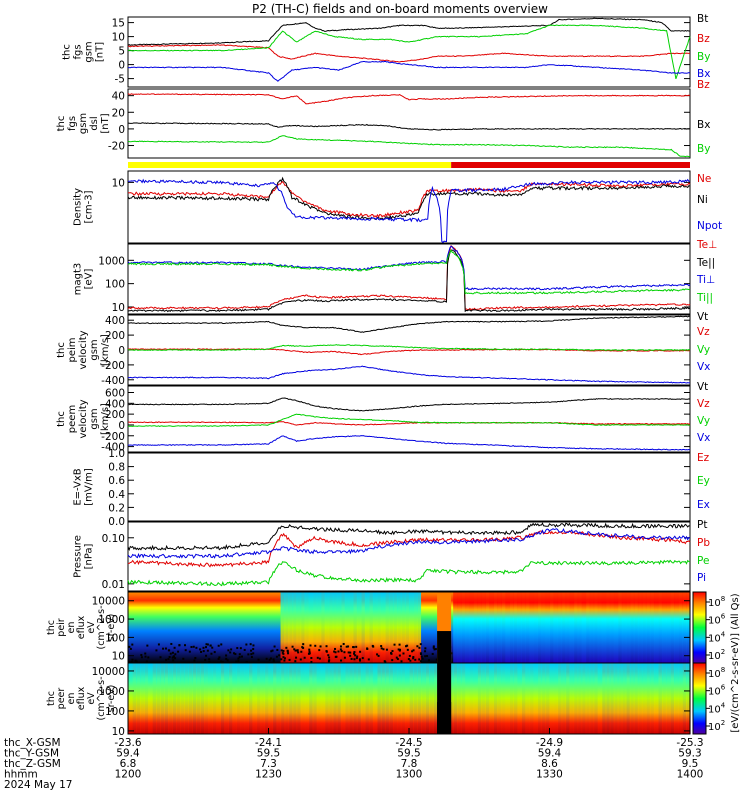 The width and height of the screenshot is (750, 800). Describe the element at coordinates (121, 130) in the screenshot. I see `y-tick-label: 0` at that location.